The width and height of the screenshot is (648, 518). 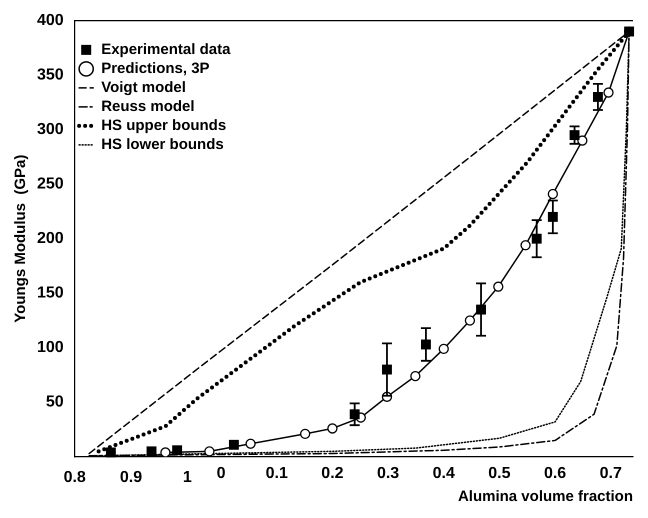 What do you see at coordinates (155, 69) in the screenshot?
I see `legend-label: Predictions, 3P` at bounding box center [155, 69].